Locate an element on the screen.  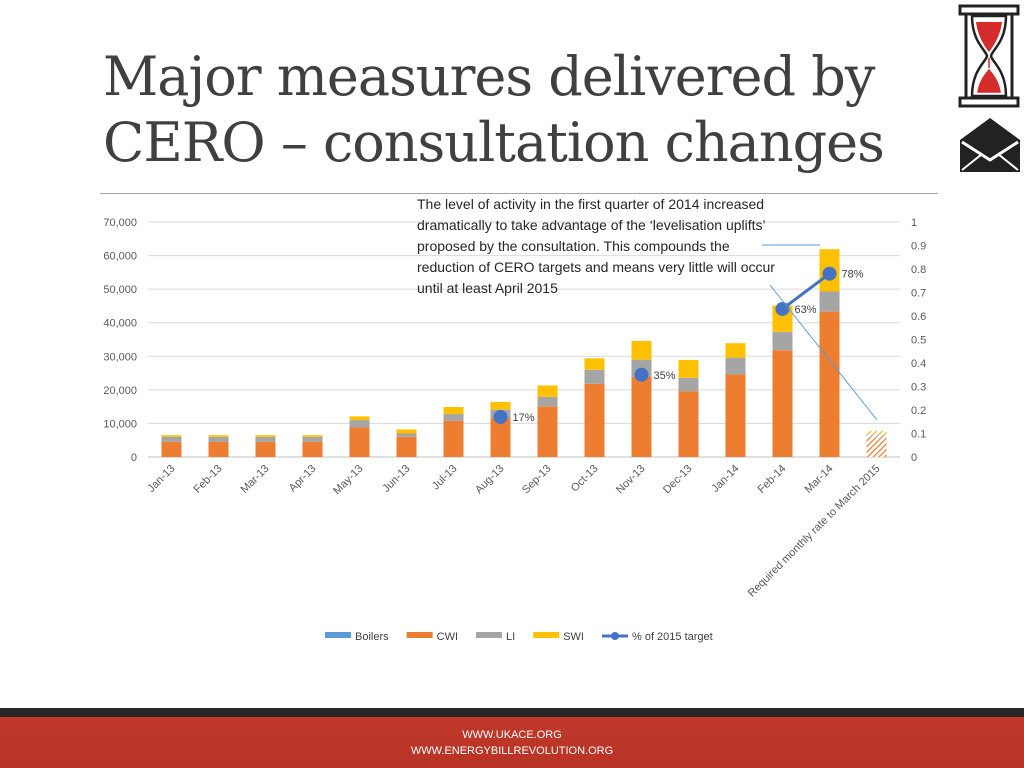
y-right-tick-label: 0.3 is located at coordinates (918, 388).